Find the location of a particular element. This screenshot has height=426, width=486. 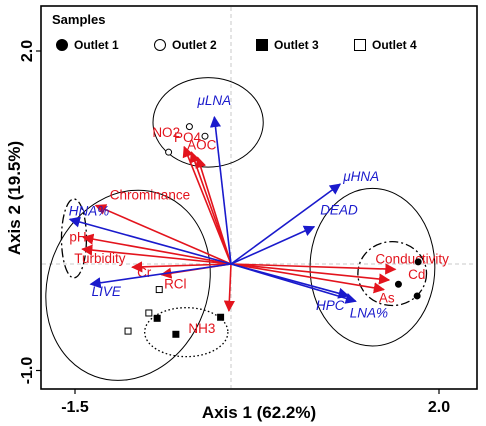

community-vector-label: HNA% is located at coordinates (89, 210).